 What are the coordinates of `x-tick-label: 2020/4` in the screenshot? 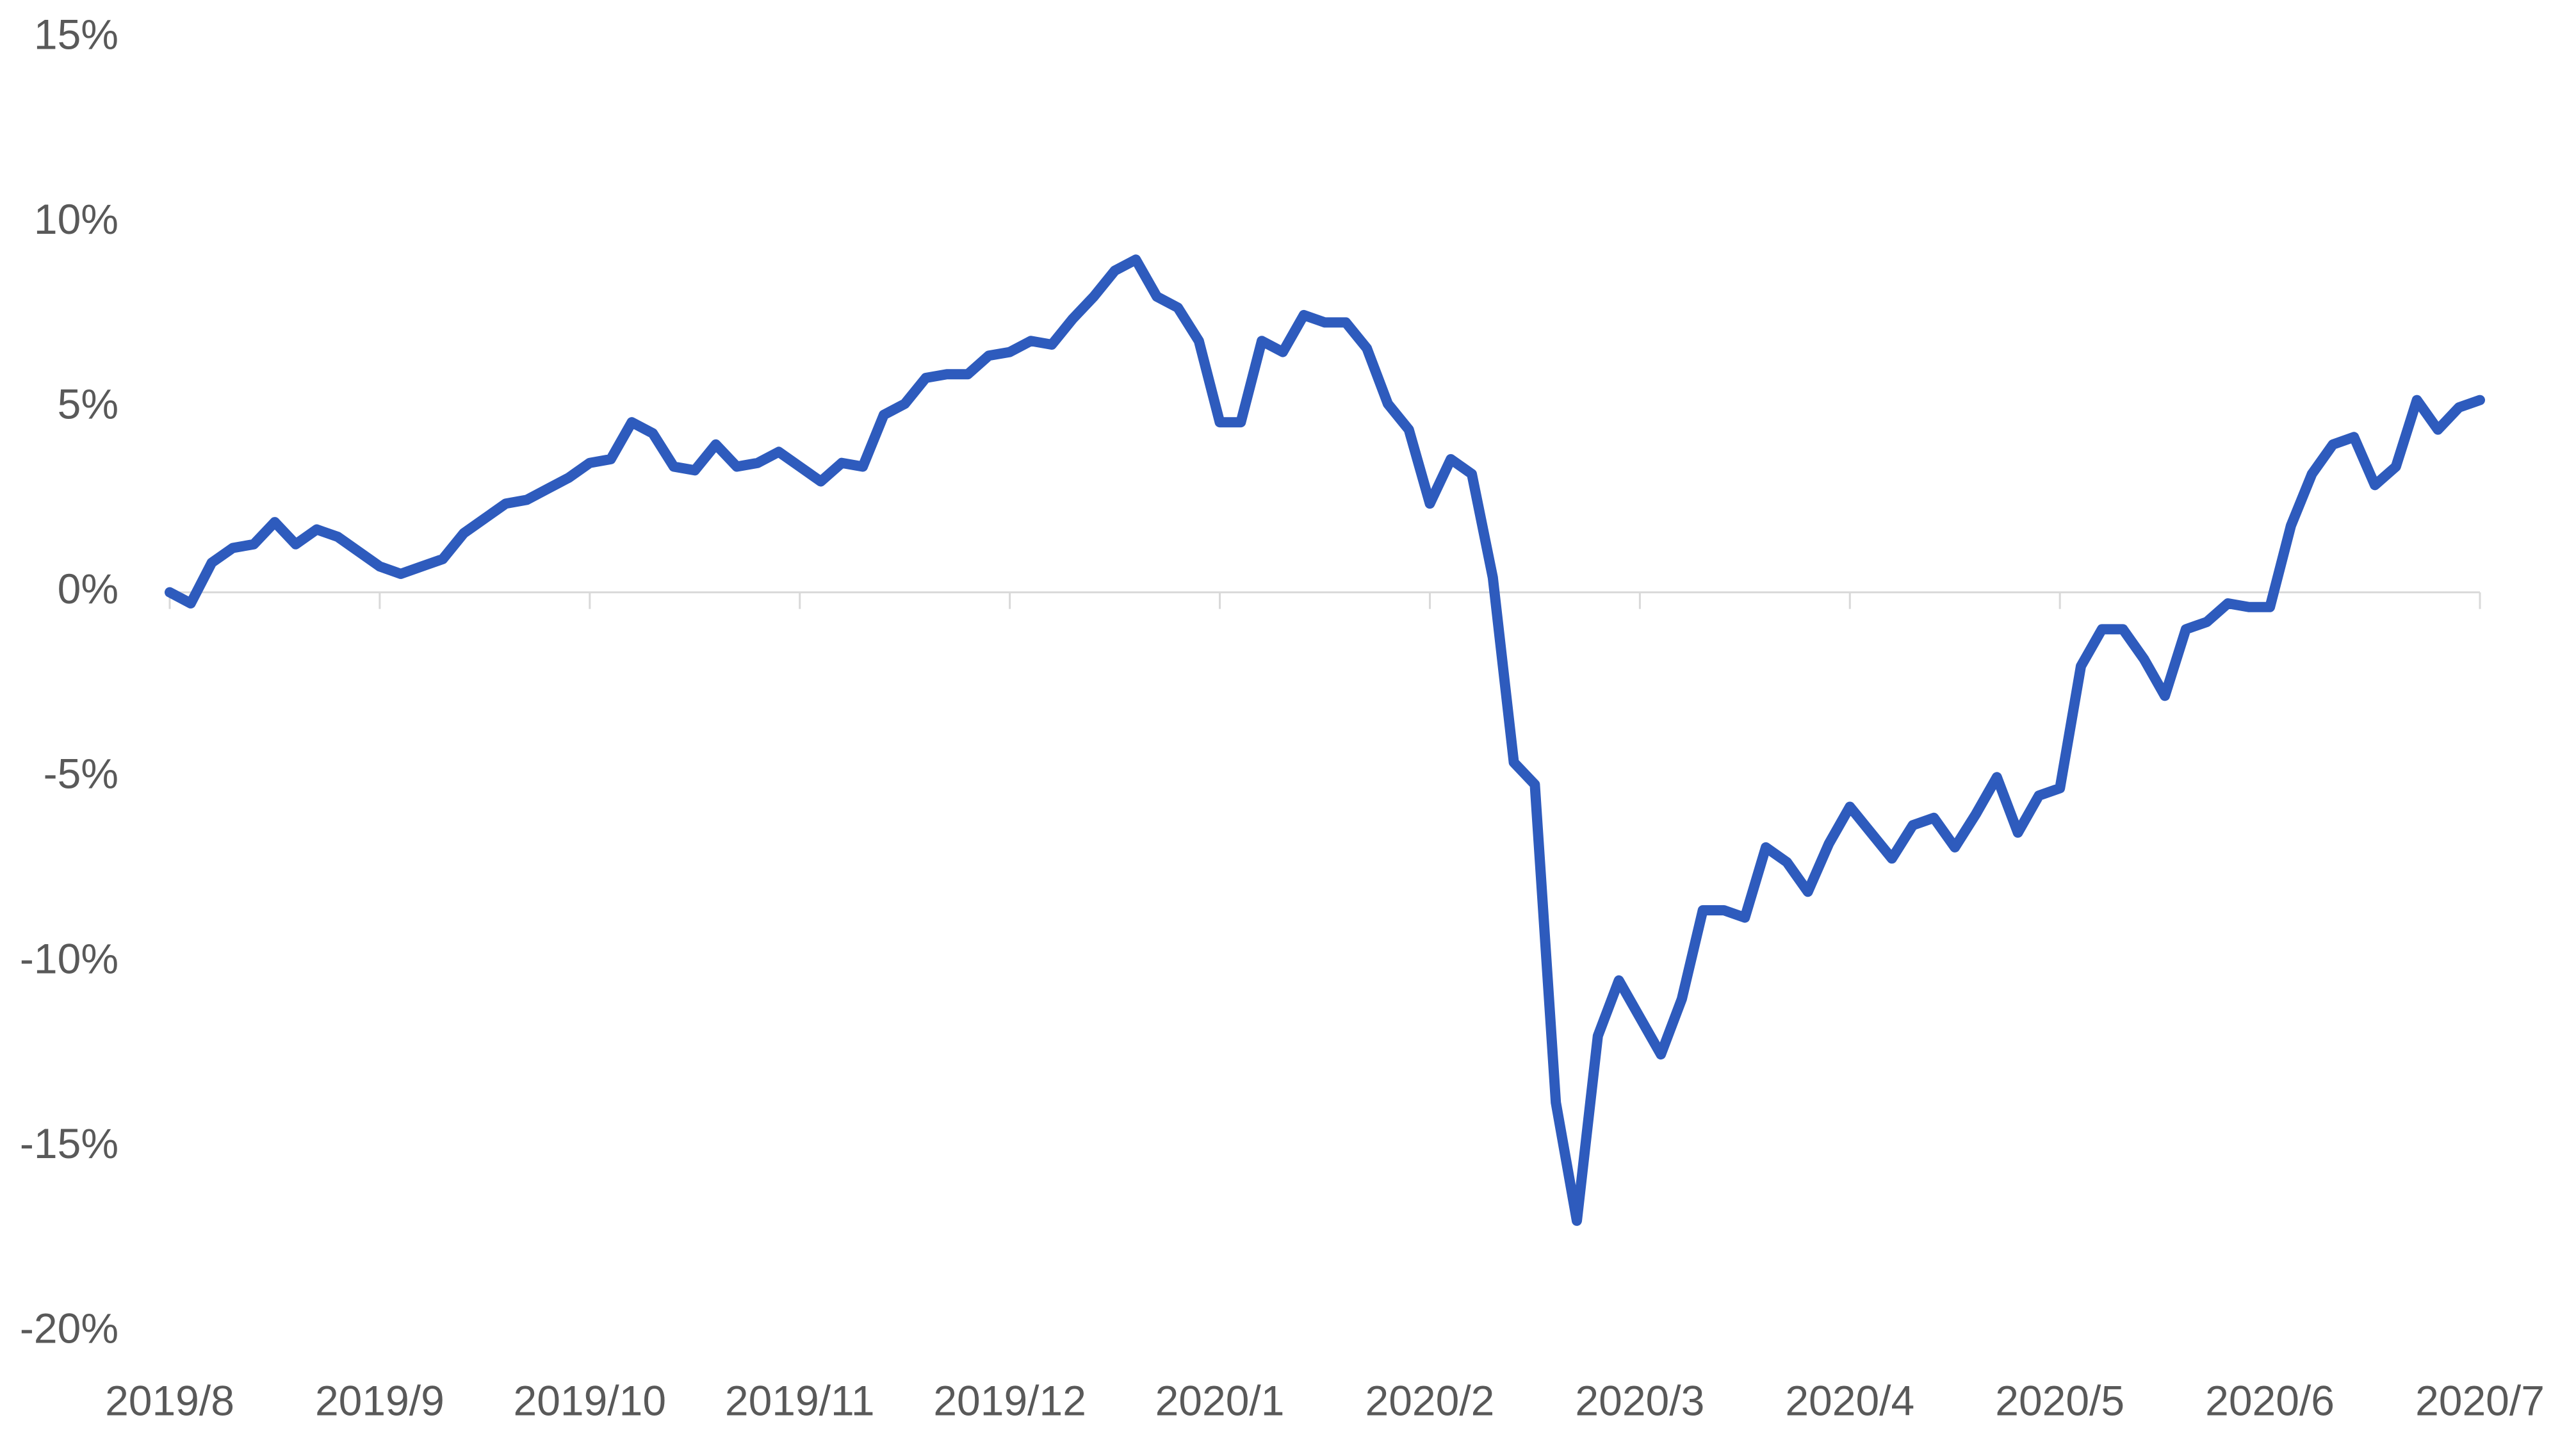 It's located at (1849, 1400).